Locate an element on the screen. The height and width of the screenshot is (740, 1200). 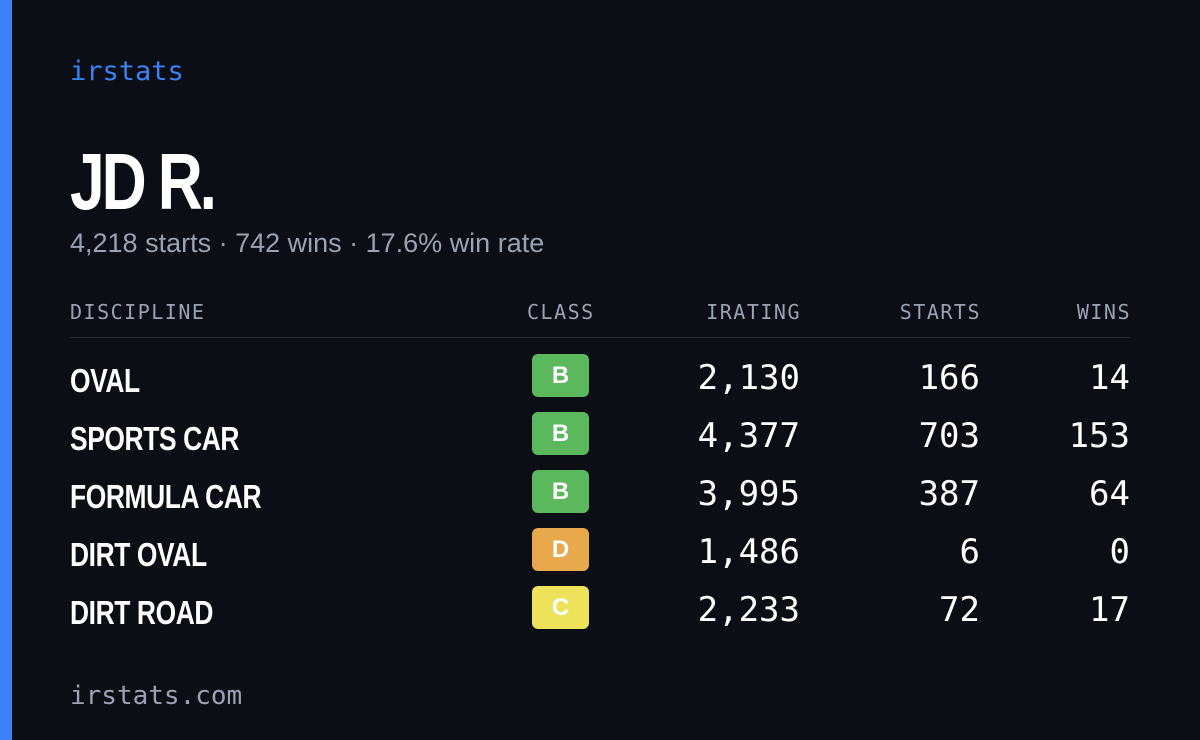
starts: 703 is located at coordinates (949, 436).